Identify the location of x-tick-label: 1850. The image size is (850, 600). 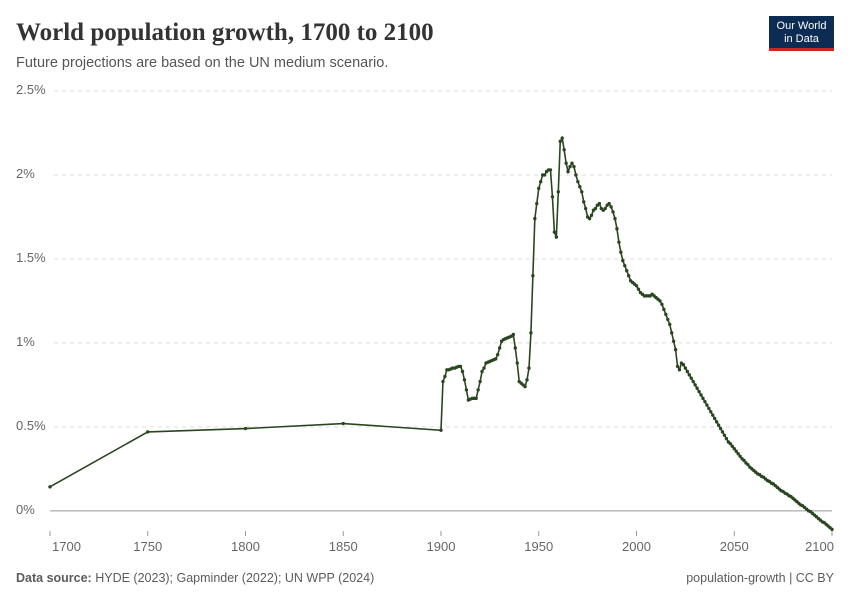
(343, 546).